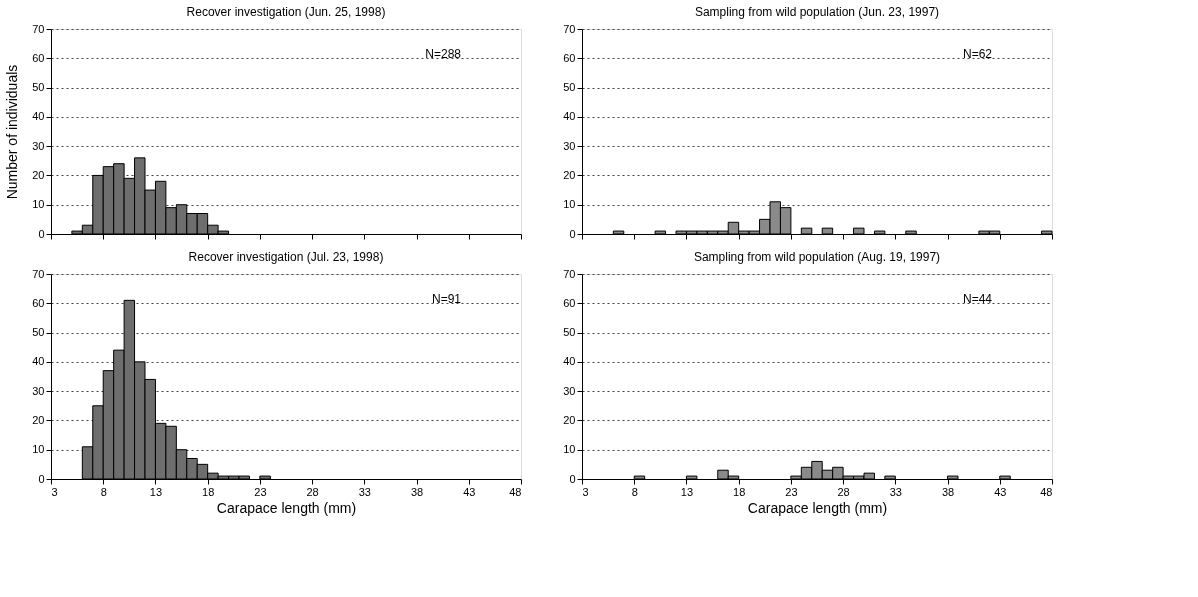  What do you see at coordinates (286, 257) in the screenshot?
I see `chart-title: Recover investigation (Jul. 23, 1998)` at bounding box center [286, 257].